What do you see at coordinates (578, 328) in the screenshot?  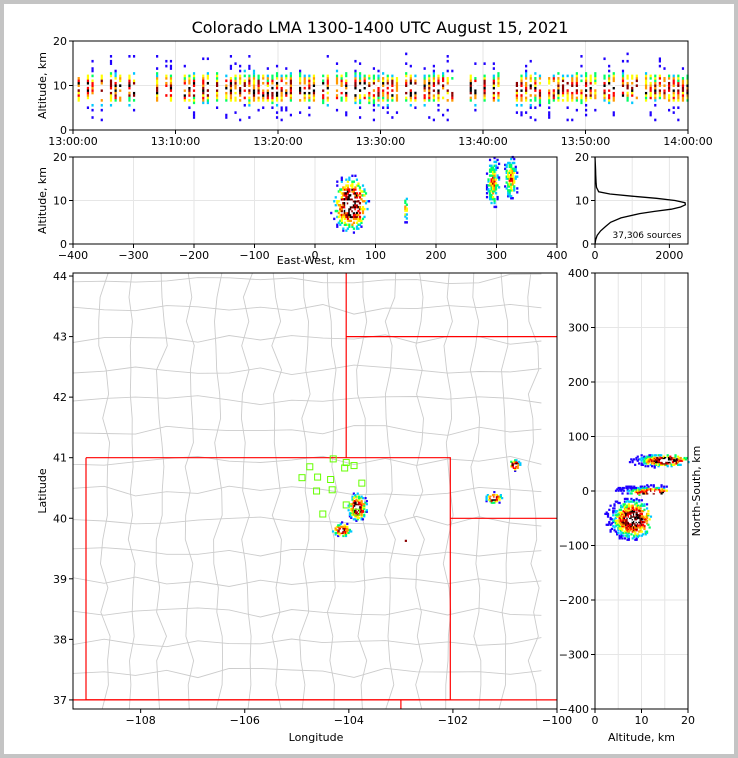 I see `altitude-northsouth-ytick-label: 300` at bounding box center [578, 328].